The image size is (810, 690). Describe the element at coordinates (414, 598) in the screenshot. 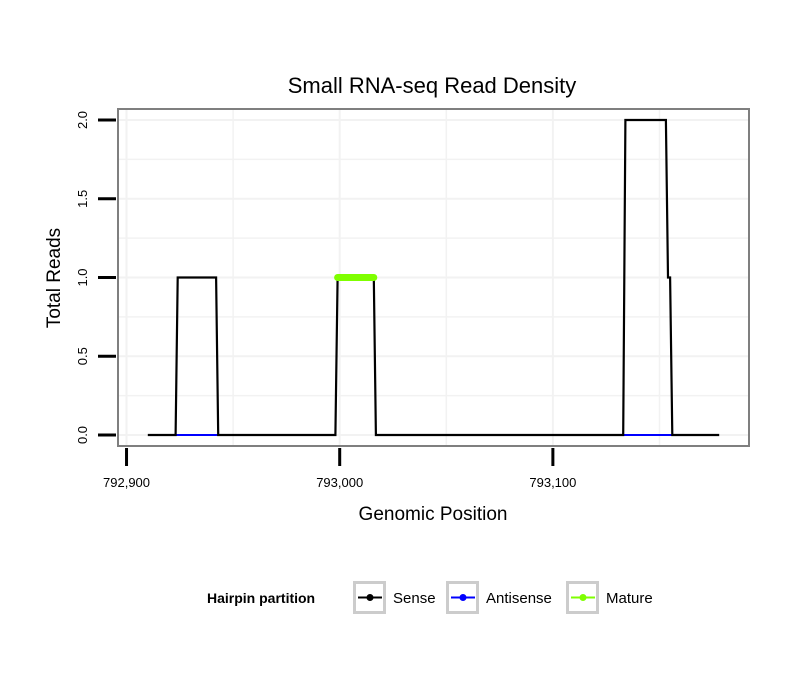

I see `legend-label: Sense` at that location.